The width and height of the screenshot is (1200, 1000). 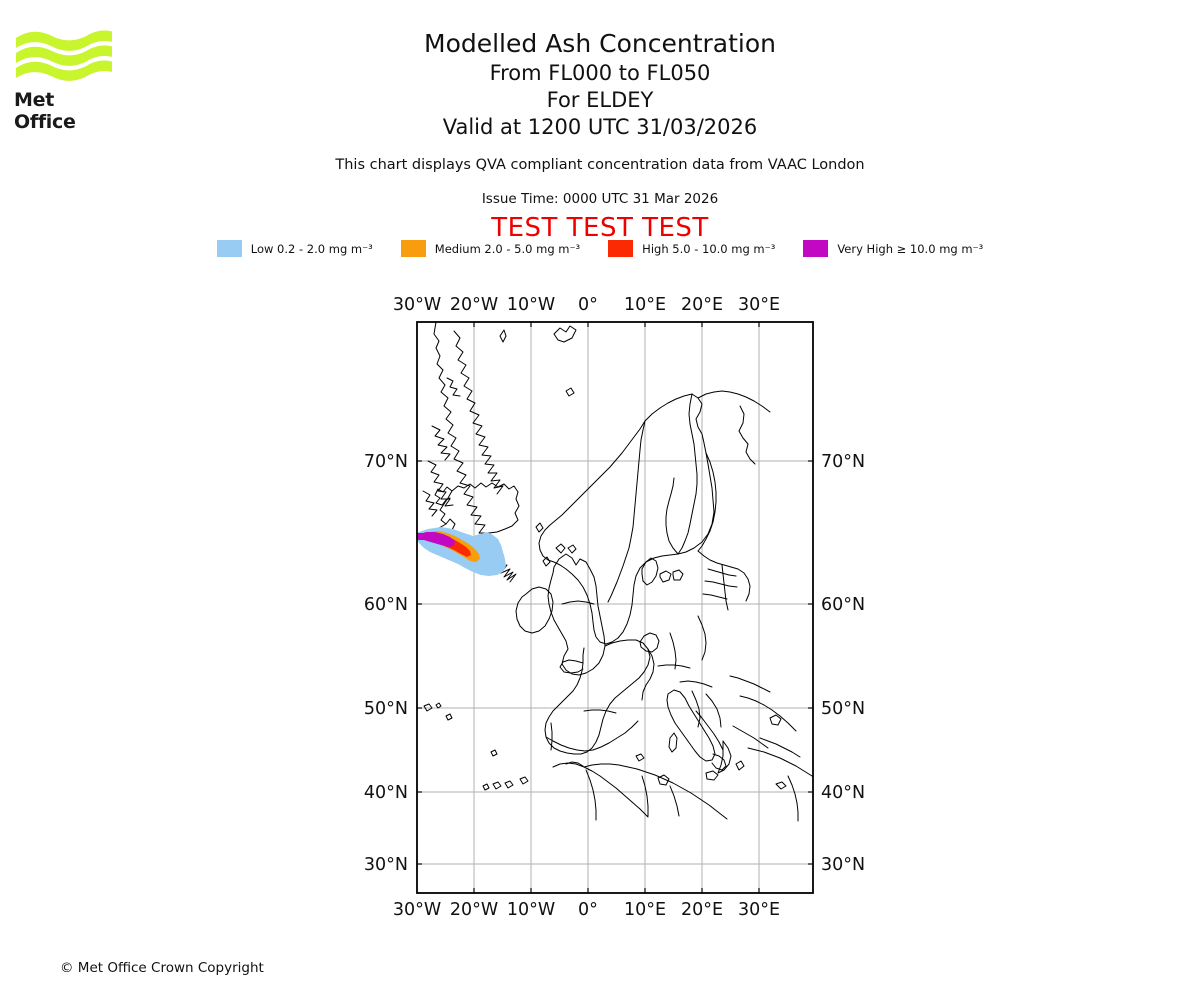 What do you see at coordinates (843, 462) in the screenshot?
I see `lat-label-right-0: 70°N` at bounding box center [843, 462].